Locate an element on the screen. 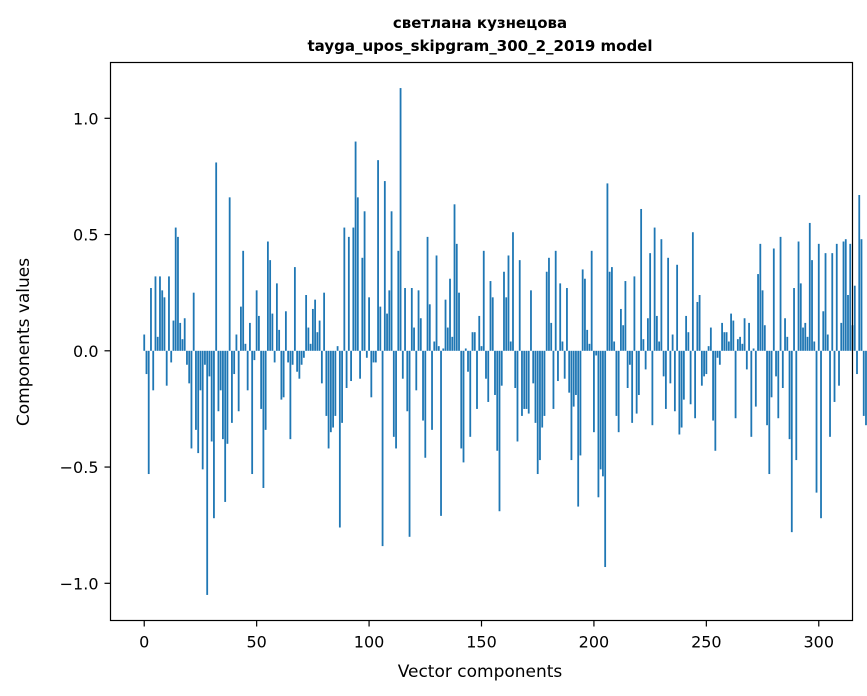 The width and height of the screenshot is (867, 696). x-axis-ticks: 0 50 100 150 200 250 300 is located at coordinates (486, 636).